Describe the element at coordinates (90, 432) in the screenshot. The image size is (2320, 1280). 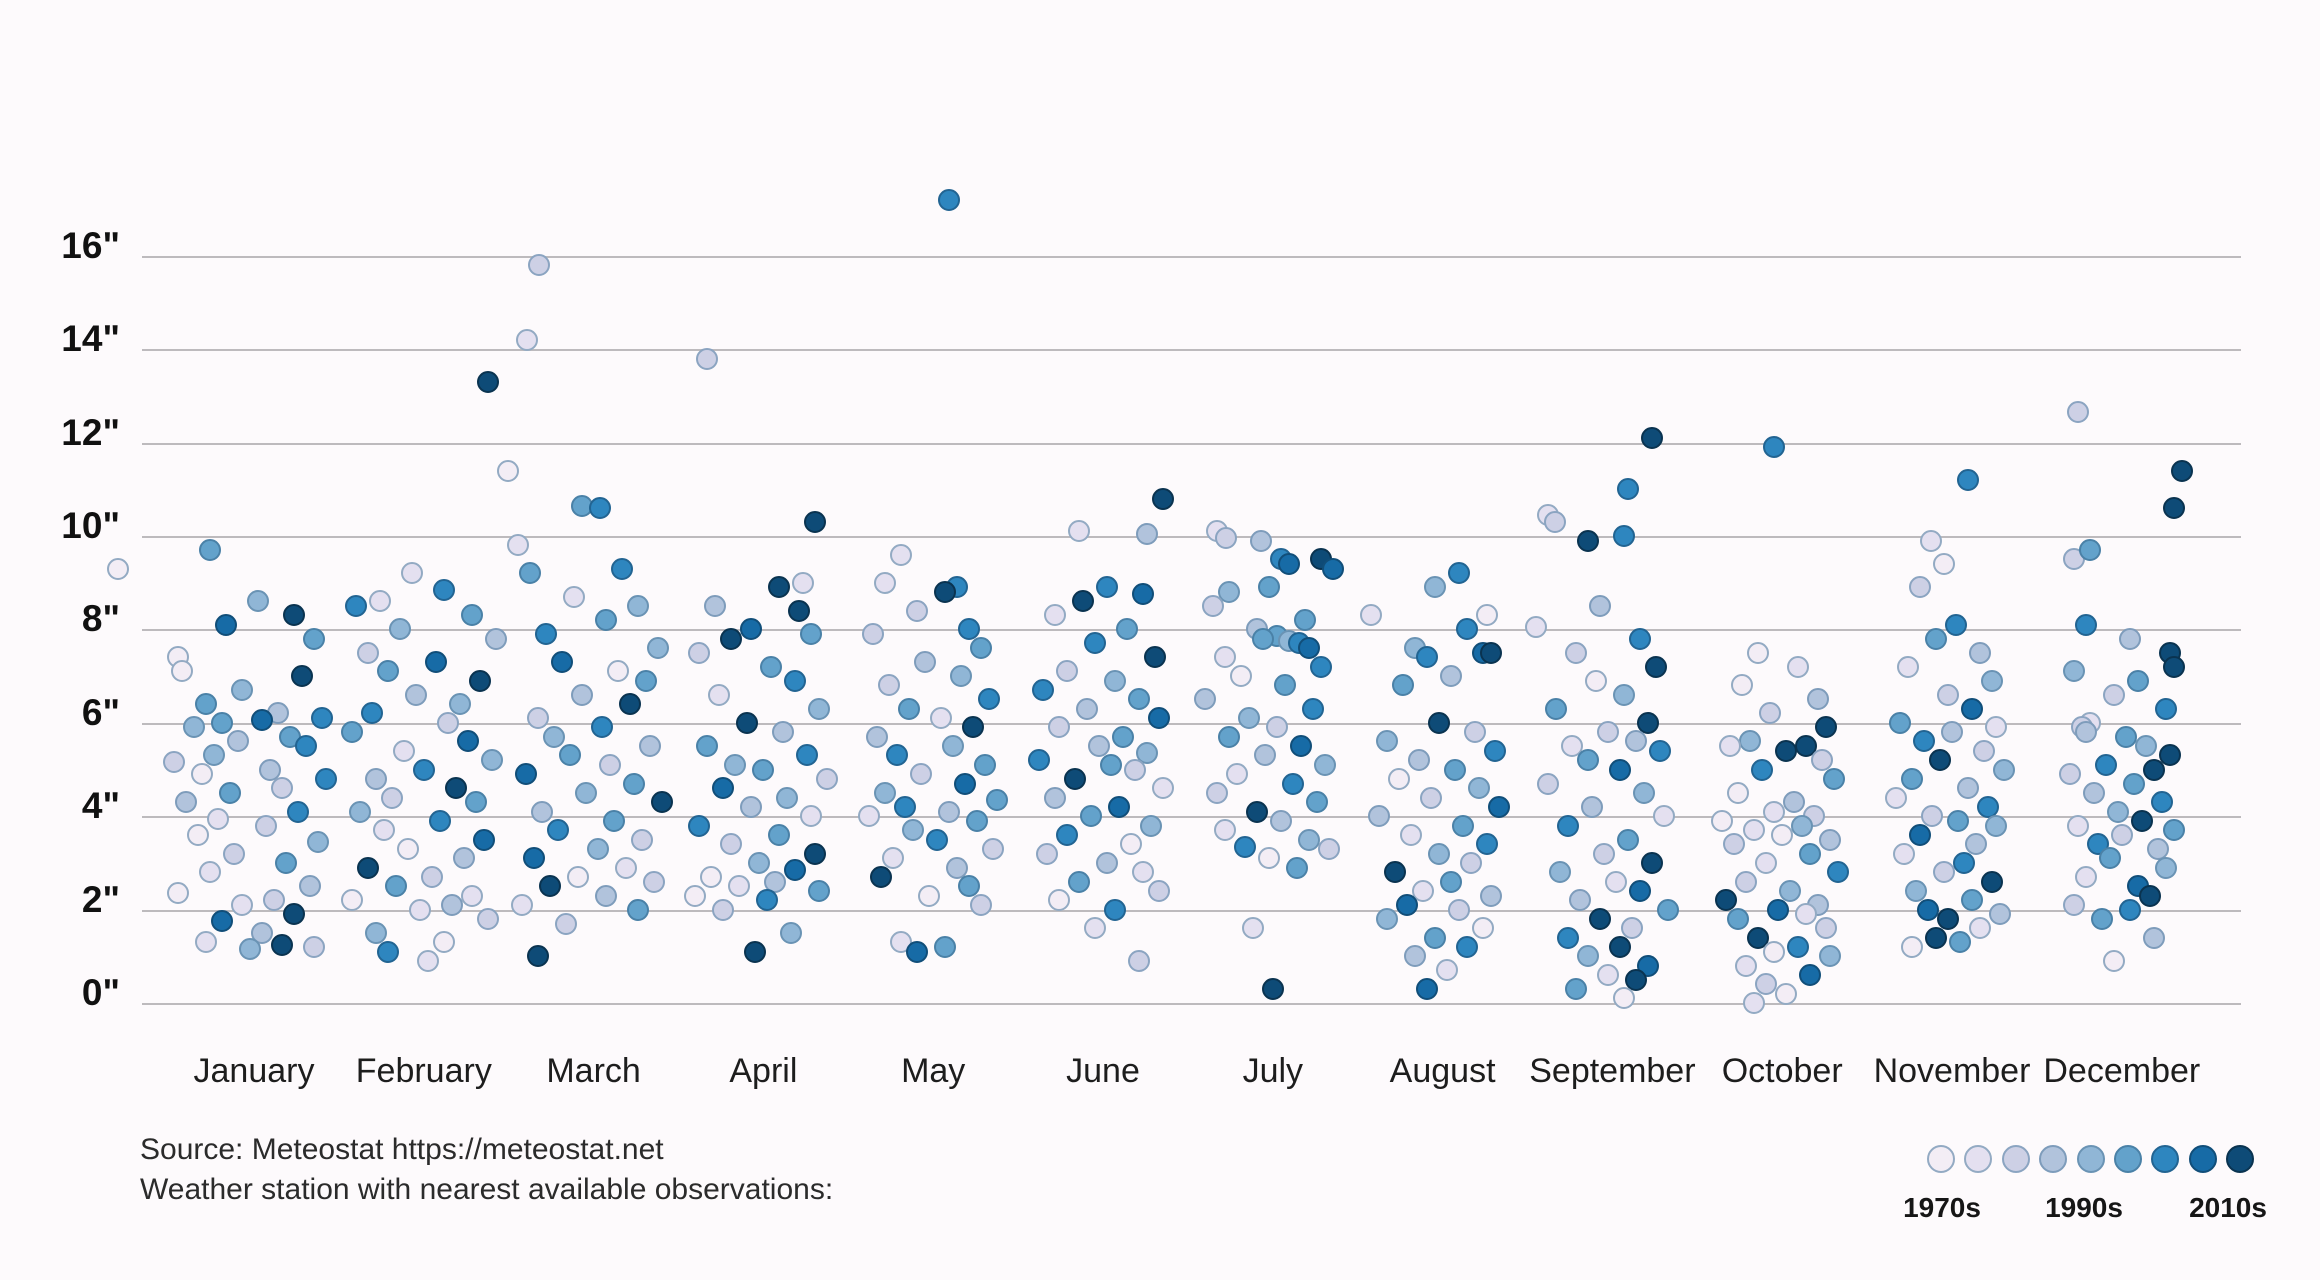
I see `y-axis-tick-label: 12"` at that location.